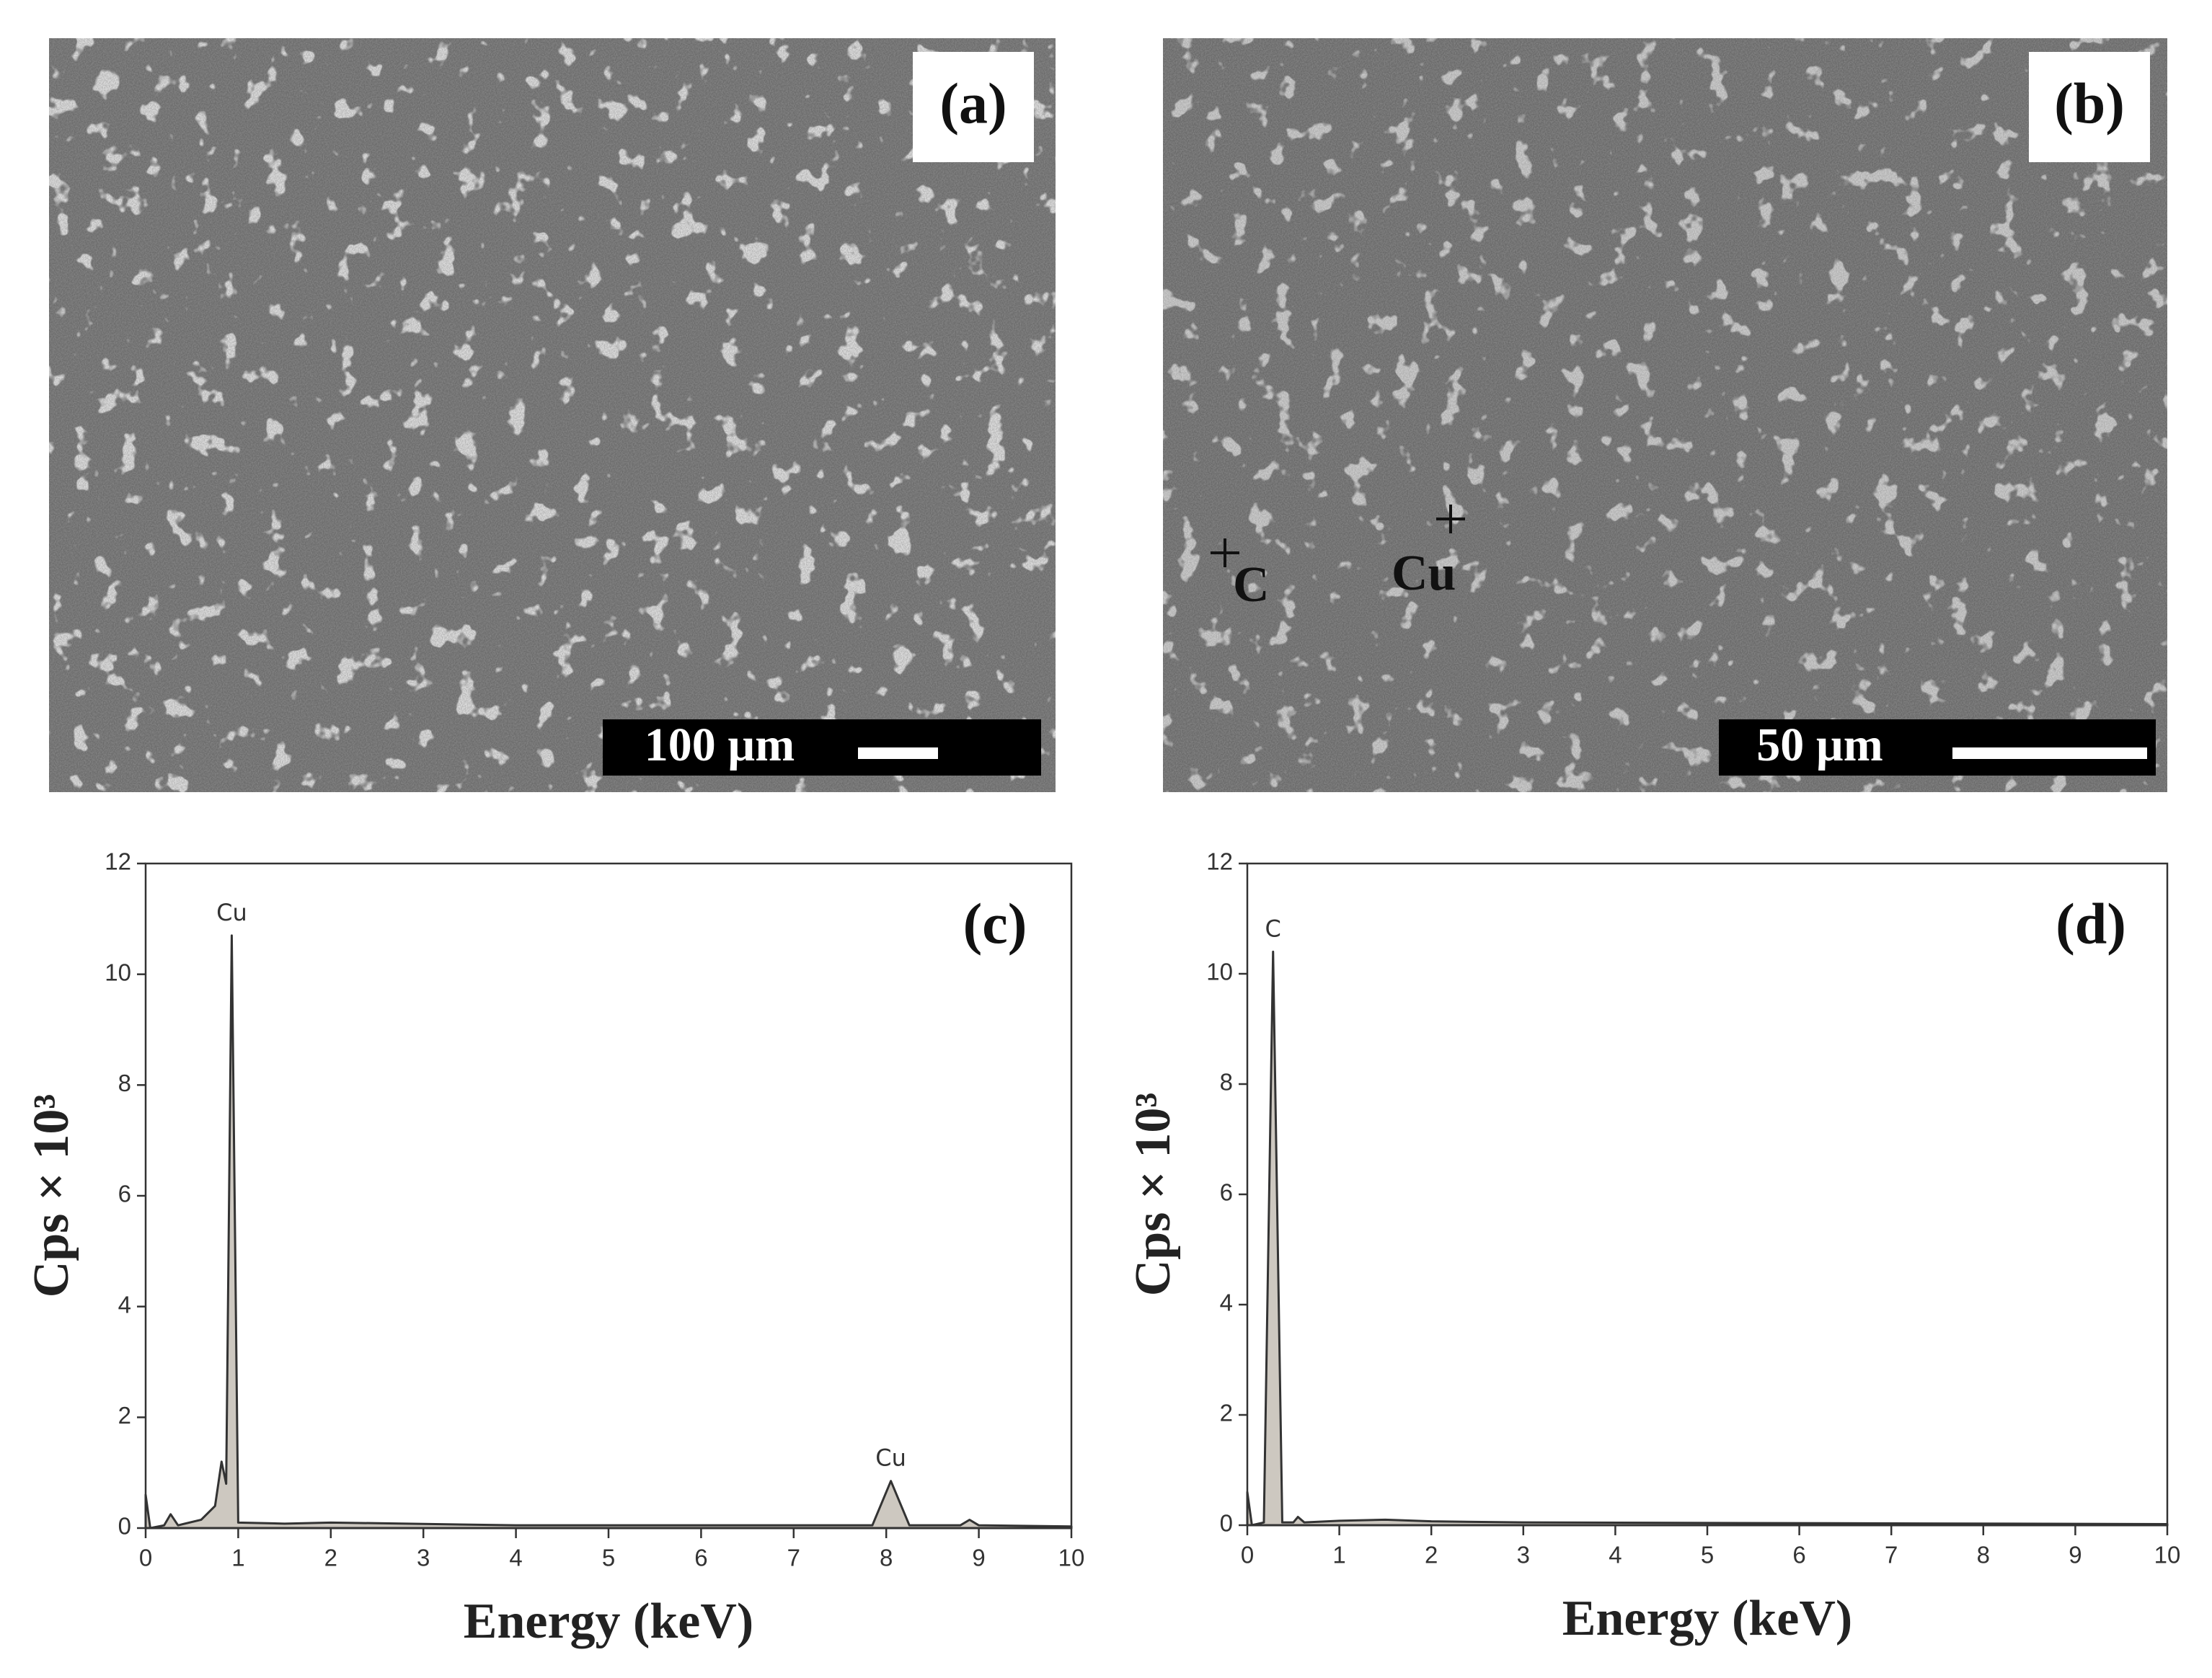  What do you see at coordinates (1819, 745) in the screenshot?
I see `scale-text: 50 µm` at bounding box center [1819, 745].